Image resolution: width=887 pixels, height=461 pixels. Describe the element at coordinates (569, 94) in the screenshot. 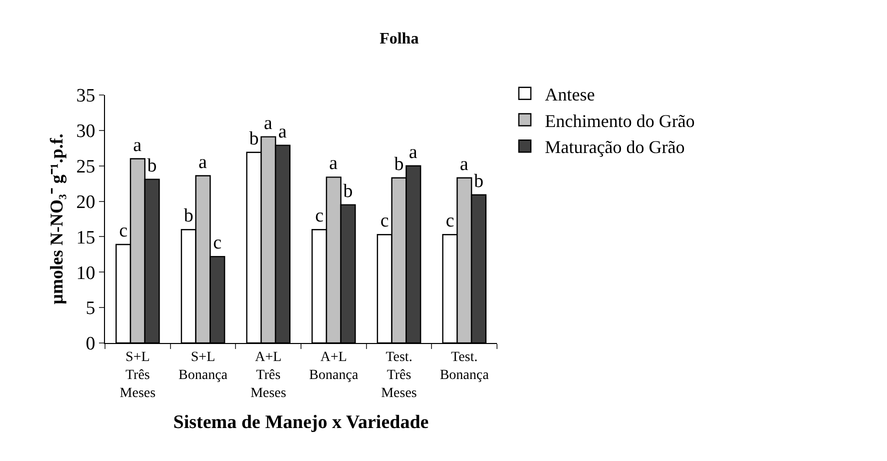

I see `legend-label: Antese` at that location.